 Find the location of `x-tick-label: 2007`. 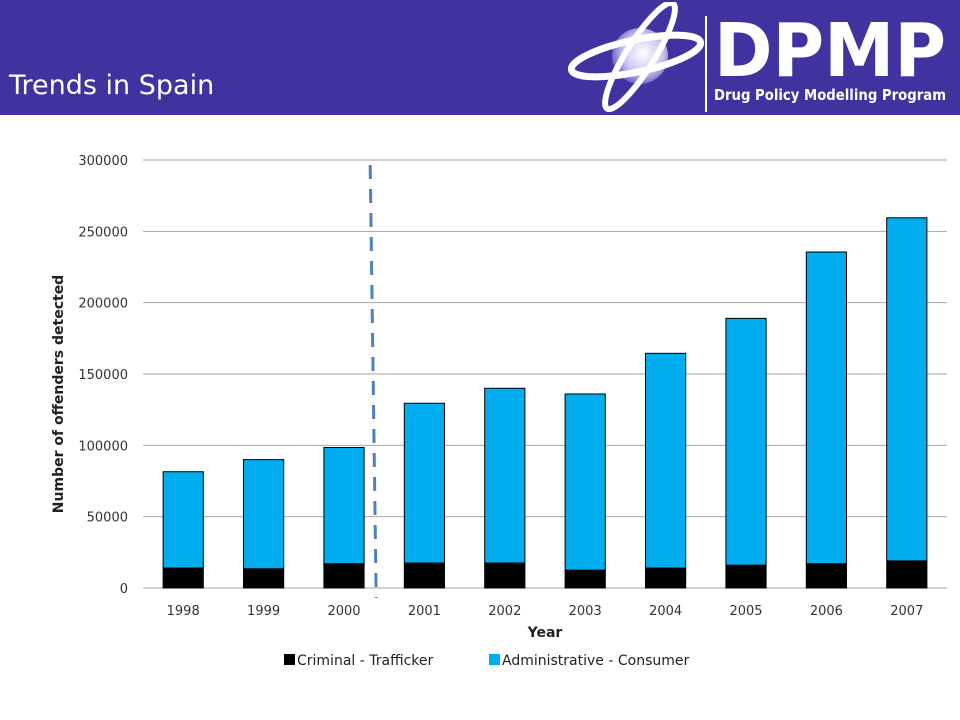

x-tick-label: 2007 is located at coordinates (906, 611).